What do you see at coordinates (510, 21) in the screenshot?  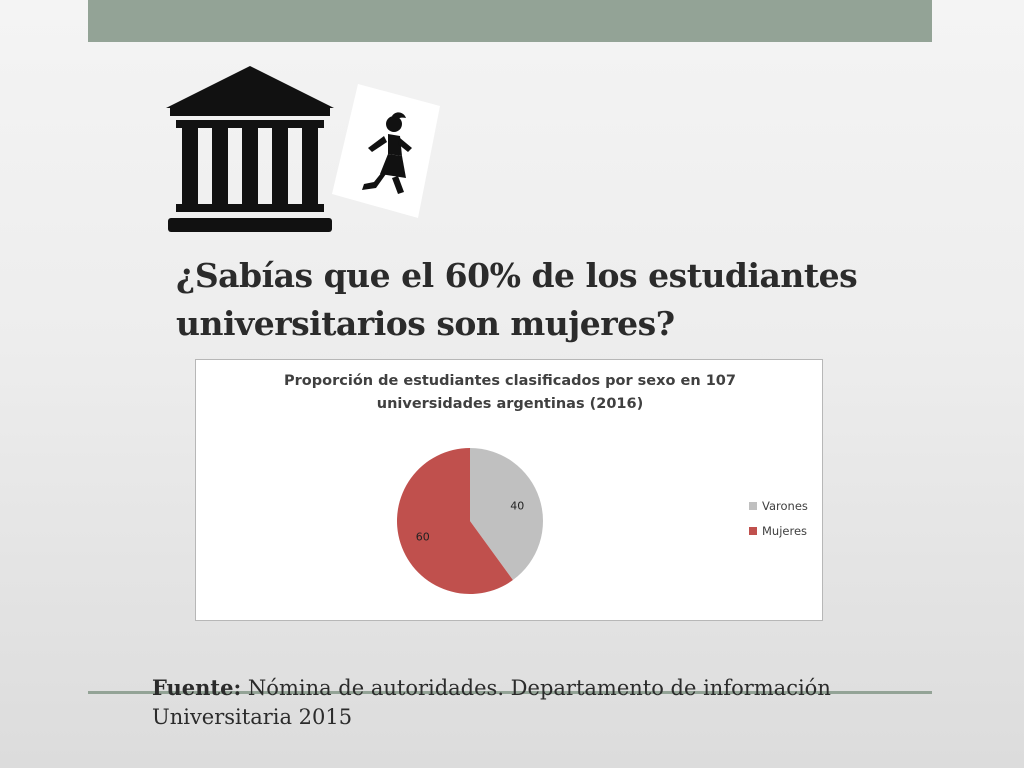 I see `top-accent-bar` at bounding box center [510, 21].